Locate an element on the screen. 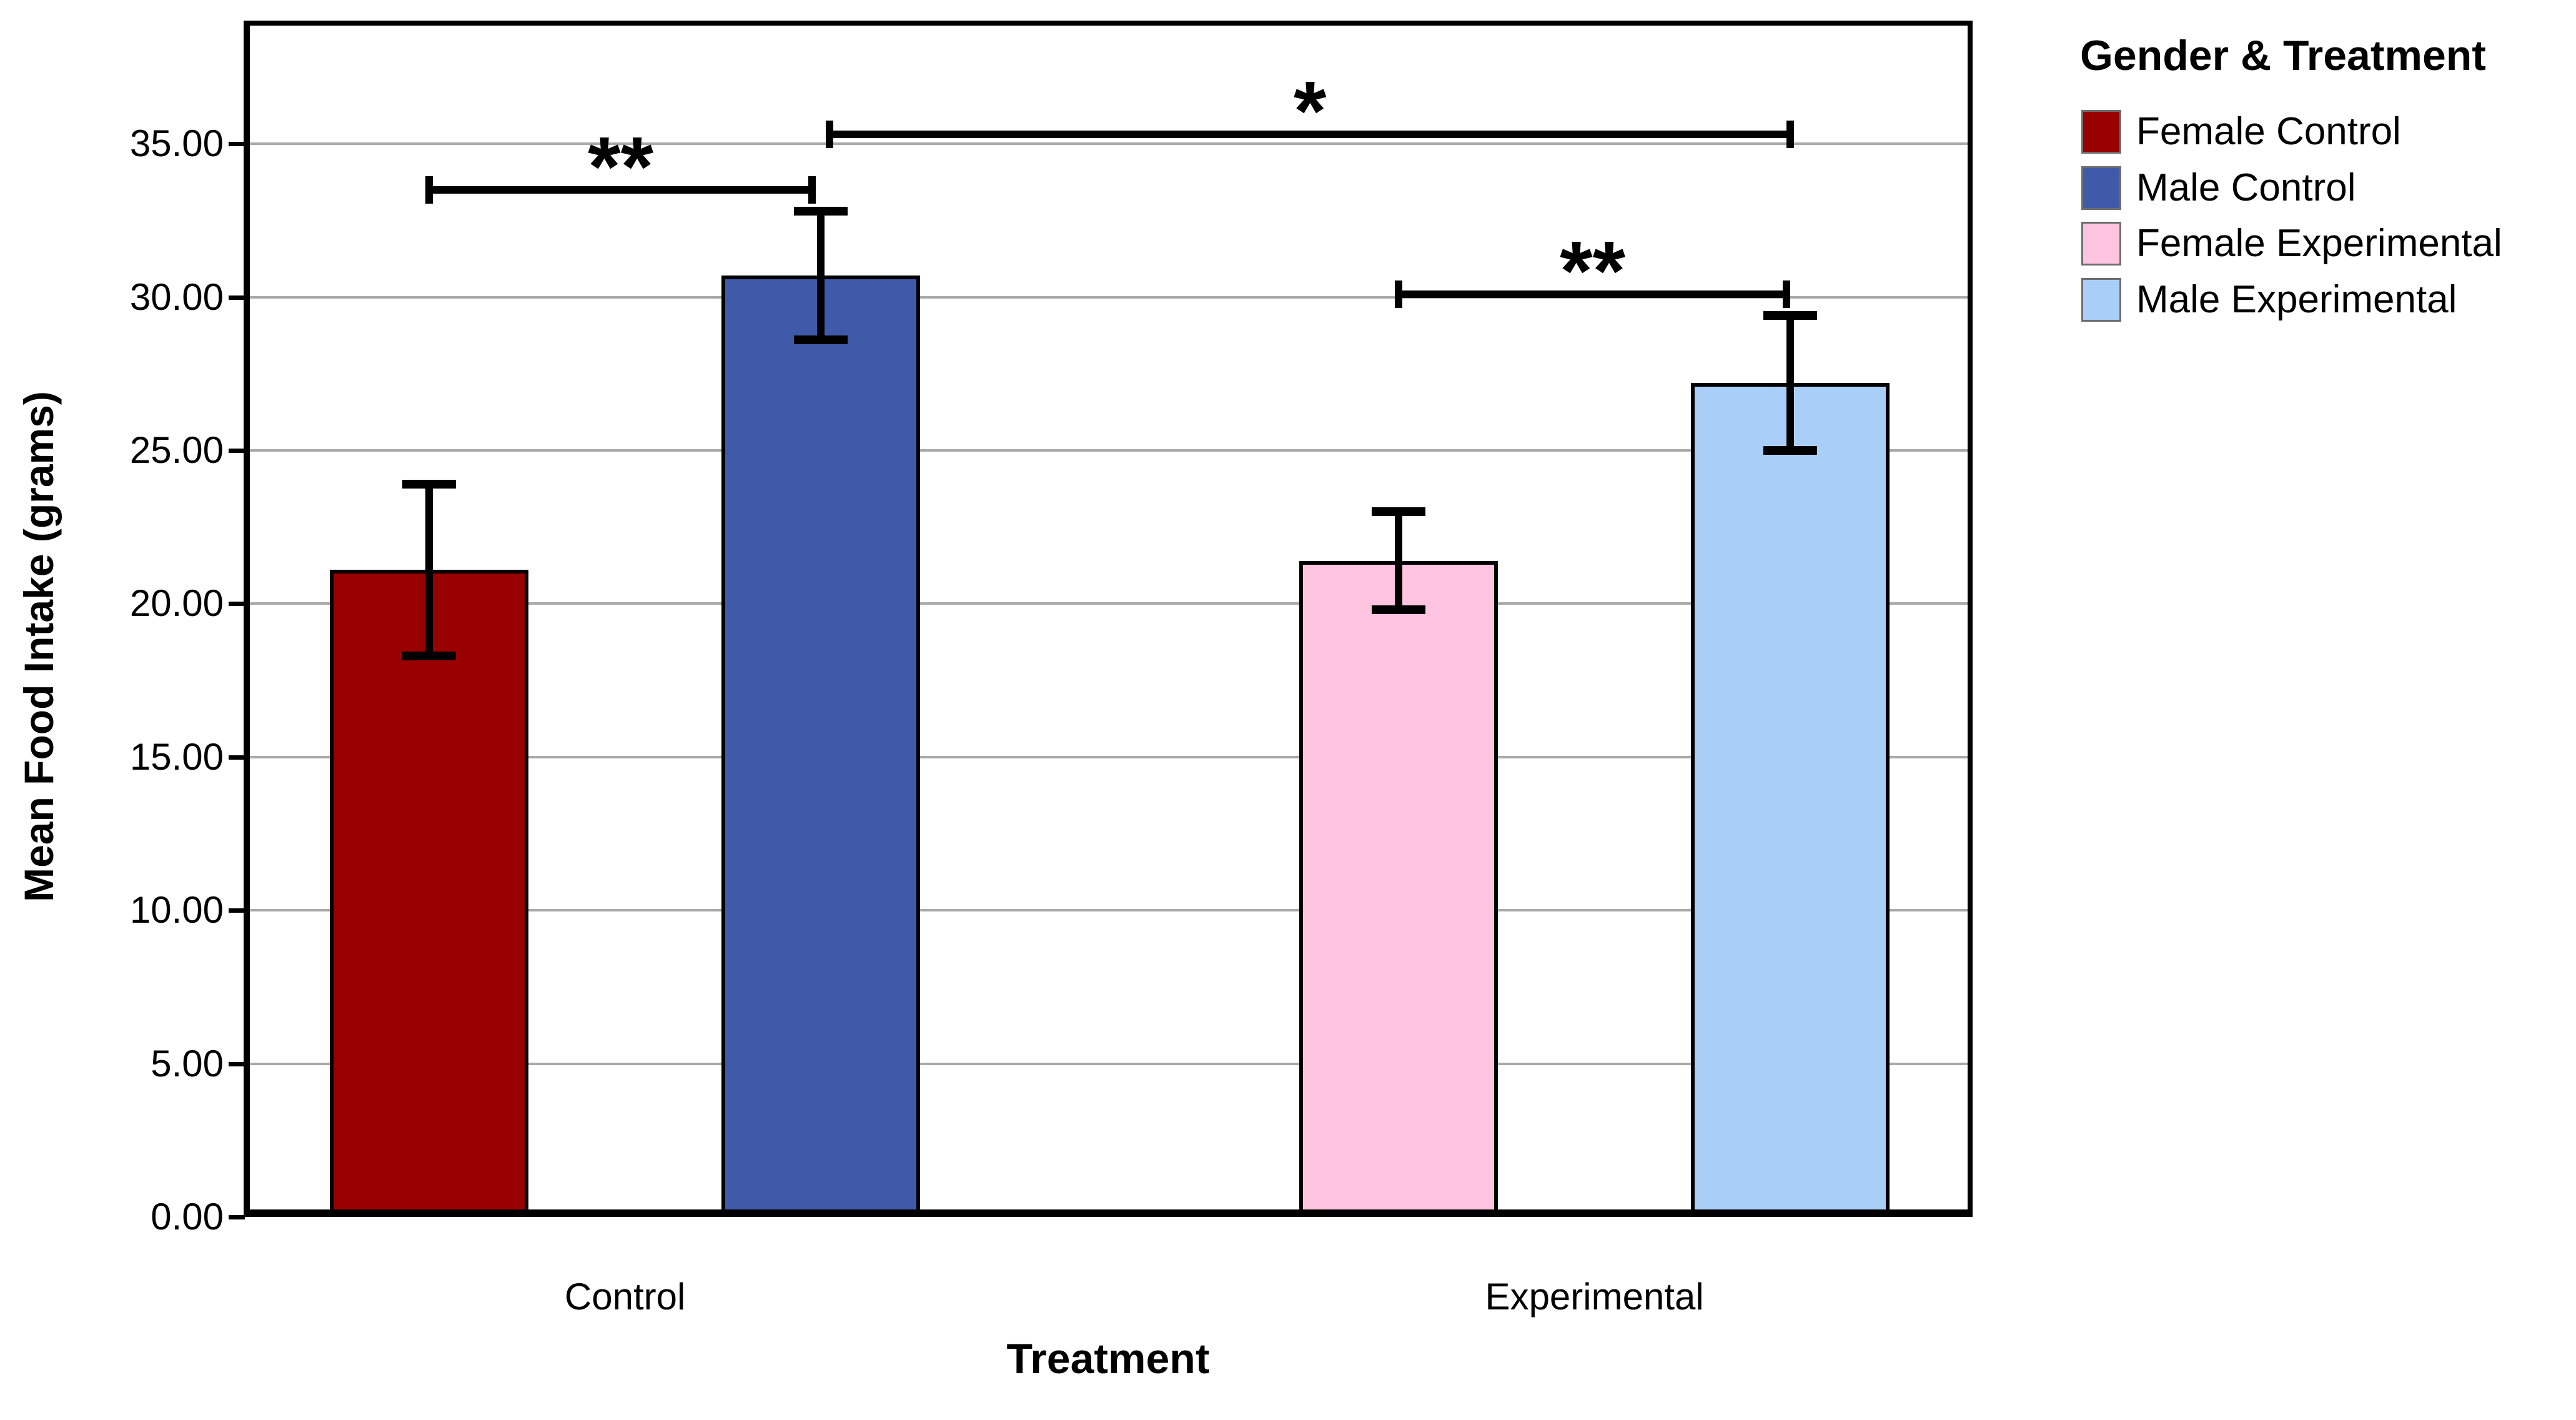 The image size is (2576, 1420). legend-item: Male Control is located at coordinates (2328, 188).